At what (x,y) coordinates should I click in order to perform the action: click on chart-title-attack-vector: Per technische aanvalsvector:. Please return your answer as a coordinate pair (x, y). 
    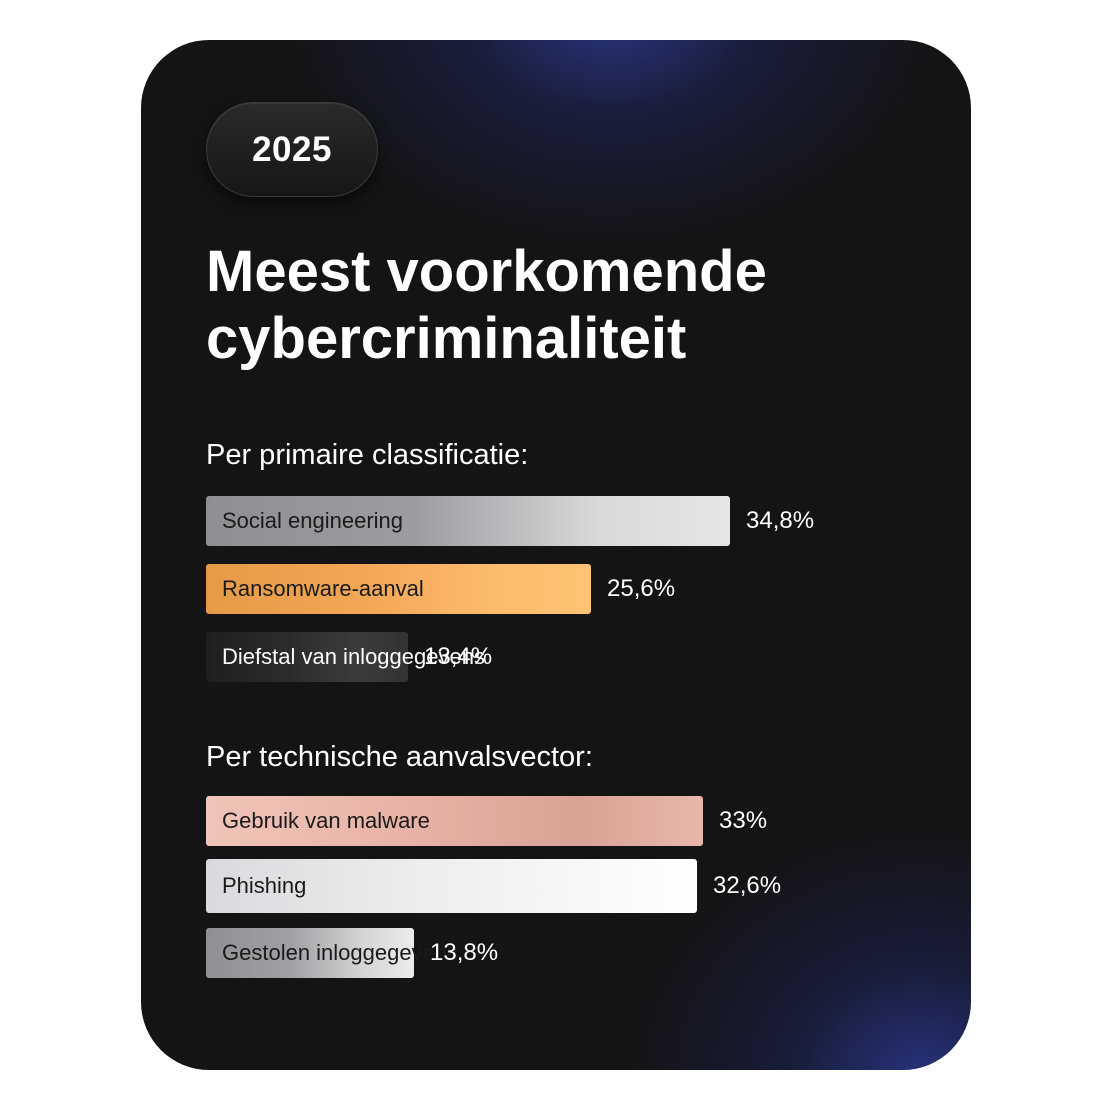
    Looking at the image, I should click on (399, 757).